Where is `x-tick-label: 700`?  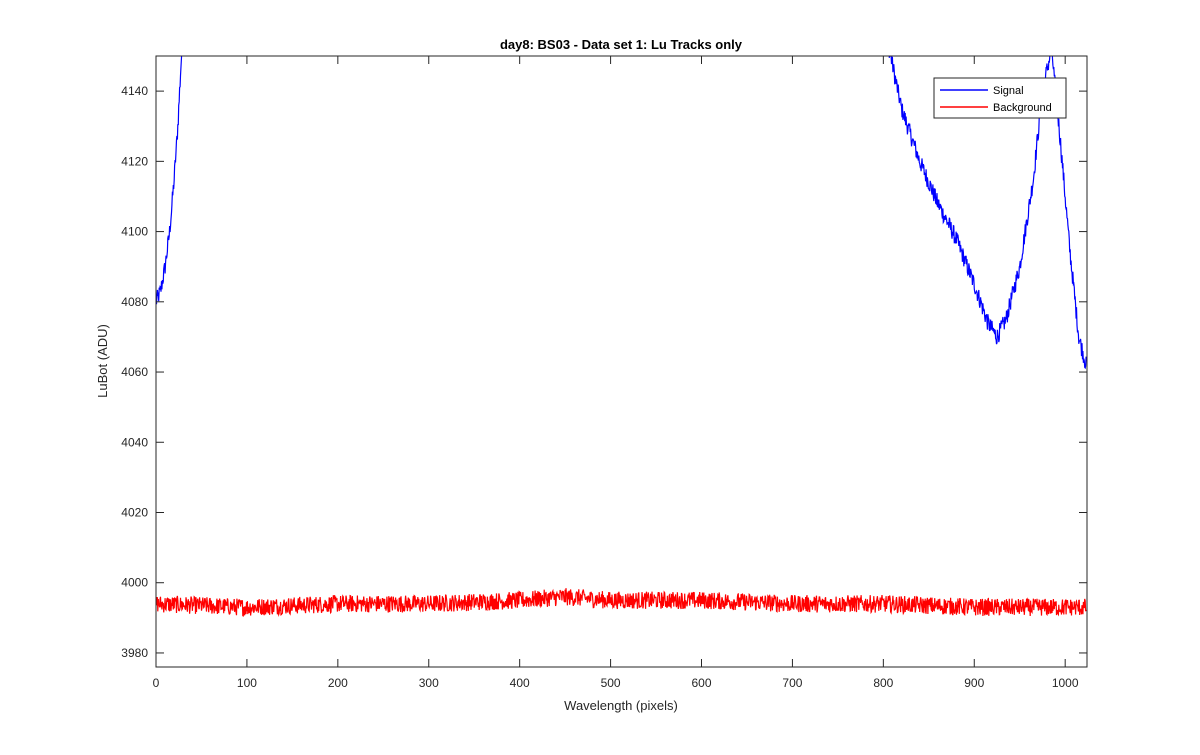
x-tick-label: 700 is located at coordinates (792, 683).